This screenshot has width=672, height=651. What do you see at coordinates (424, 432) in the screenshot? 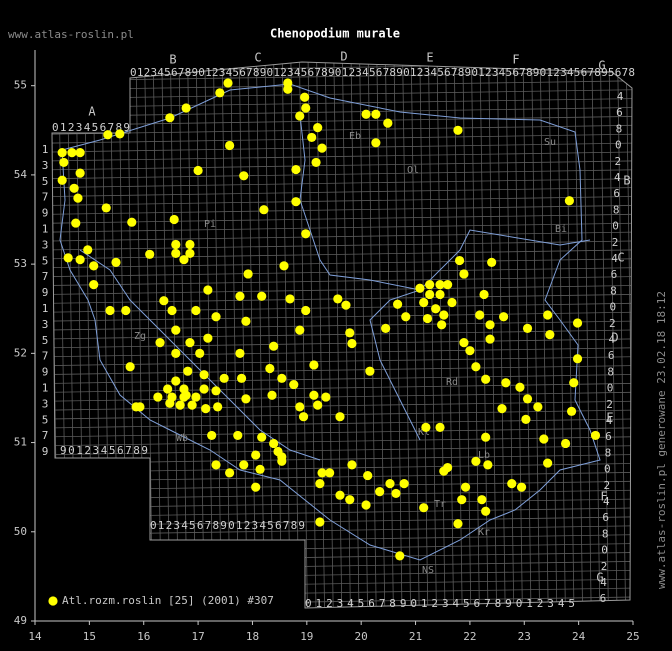
I see `region-label: Kl` at bounding box center [424, 432].